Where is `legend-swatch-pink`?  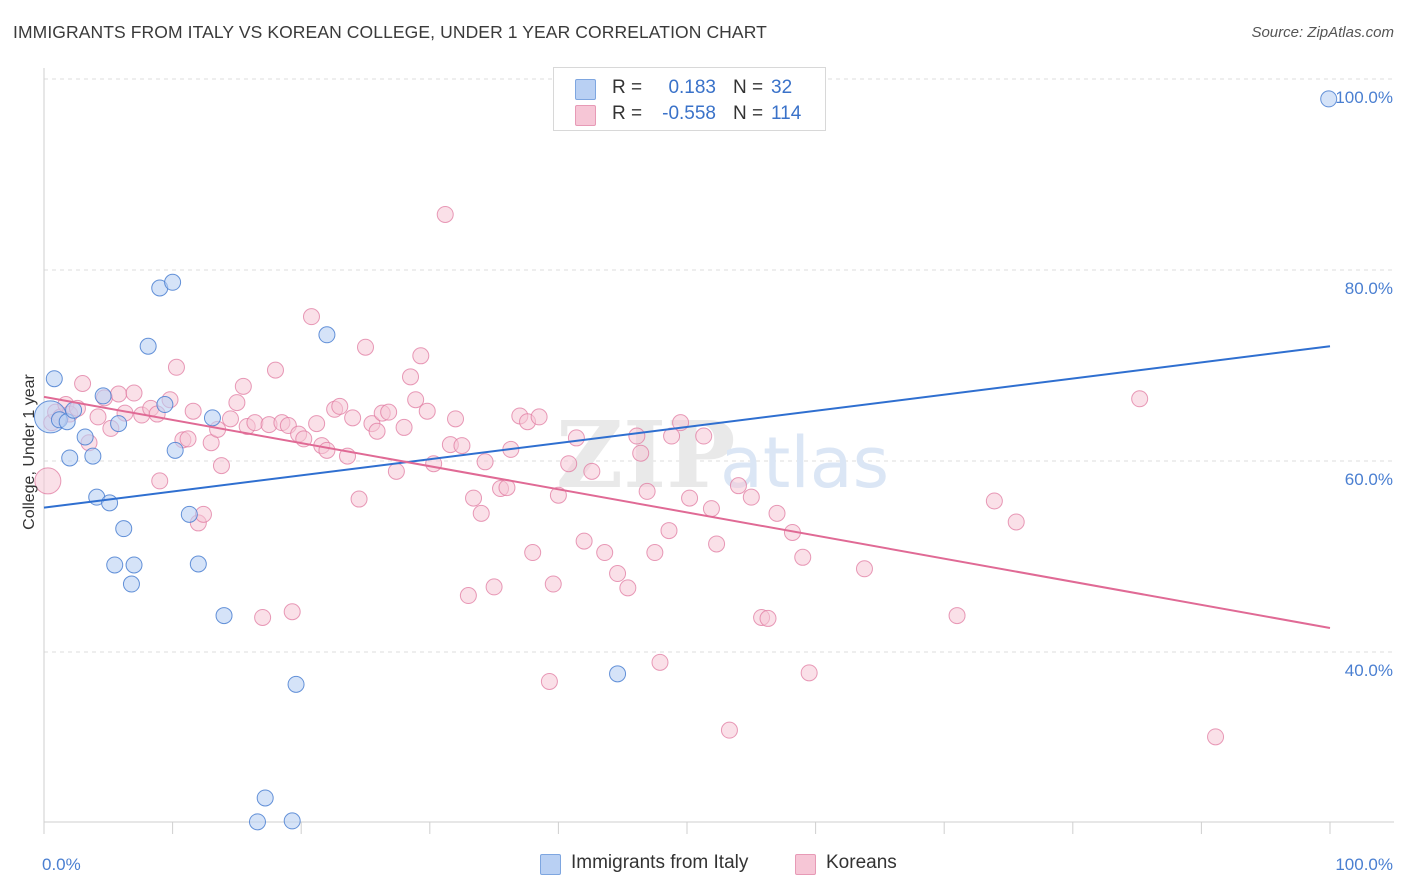
legend-swatch-pink is located at coordinates (585, 115).